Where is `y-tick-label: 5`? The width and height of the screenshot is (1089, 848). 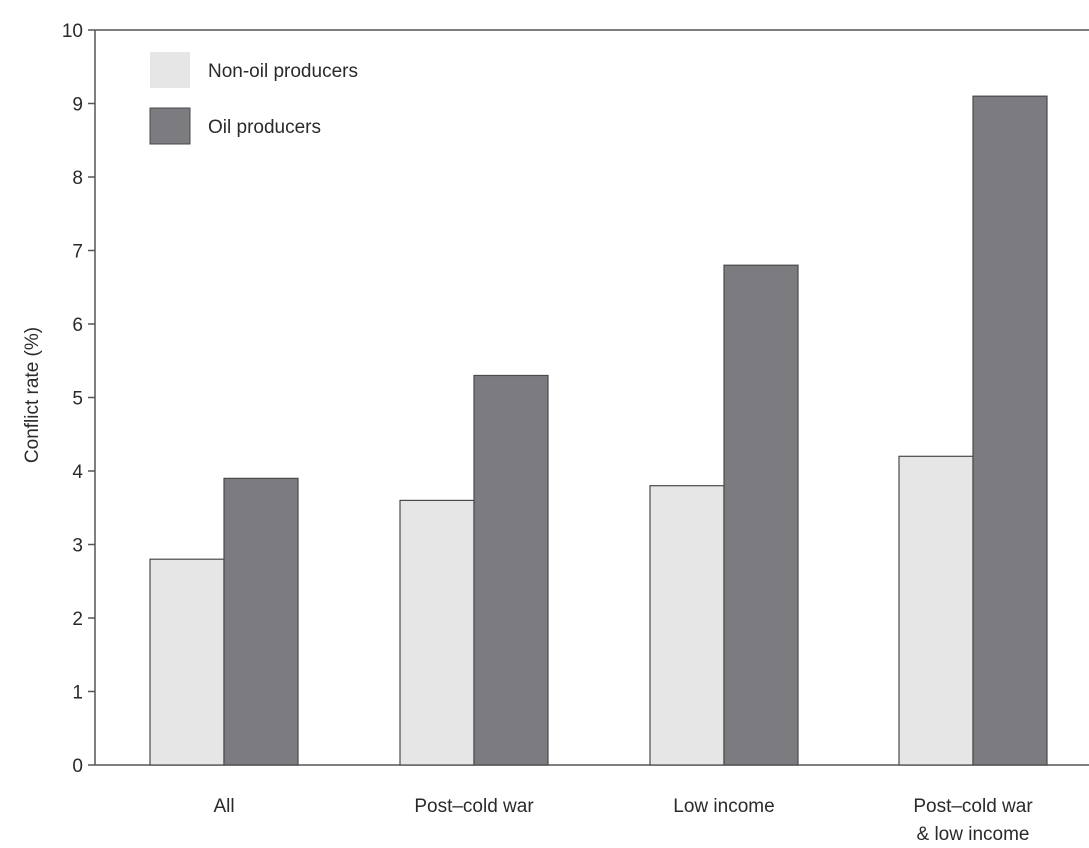
y-tick-label: 5 is located at coordinates (77, 399).